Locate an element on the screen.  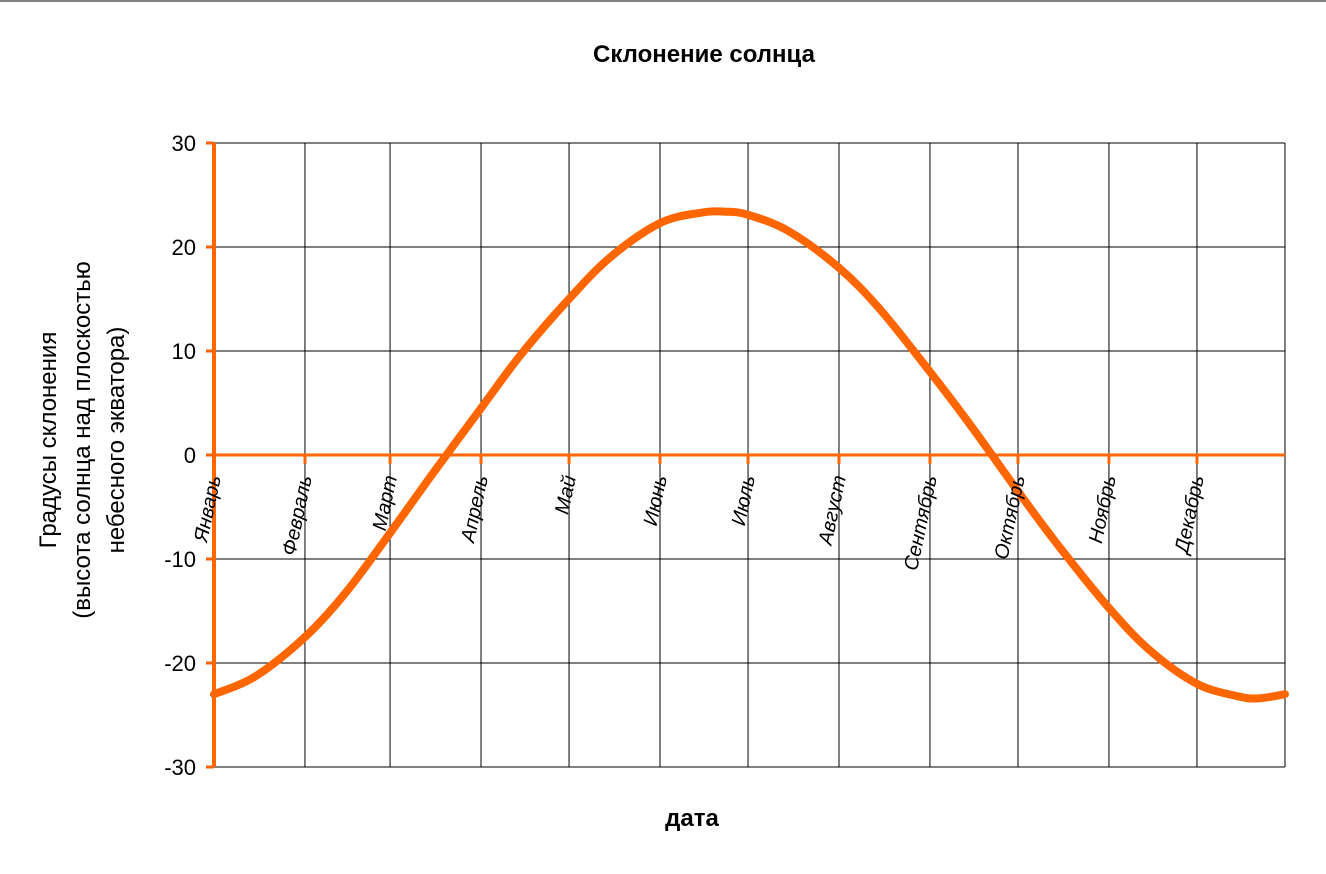
y-tick-labels: 30 20 10 0 -10 -20 -30 is located at coordinates (180, 455).